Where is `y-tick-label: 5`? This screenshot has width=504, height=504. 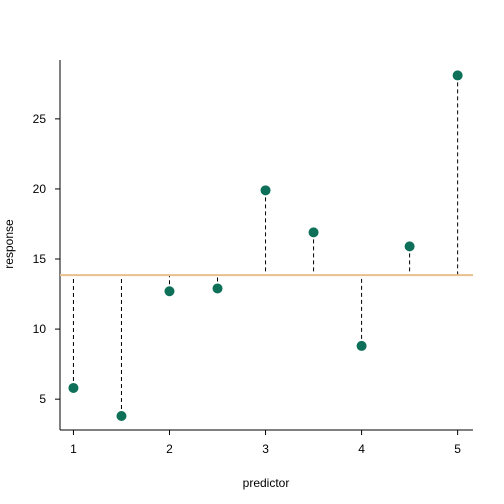
y-tick-label: 5 is located at coordinates (42, 399).